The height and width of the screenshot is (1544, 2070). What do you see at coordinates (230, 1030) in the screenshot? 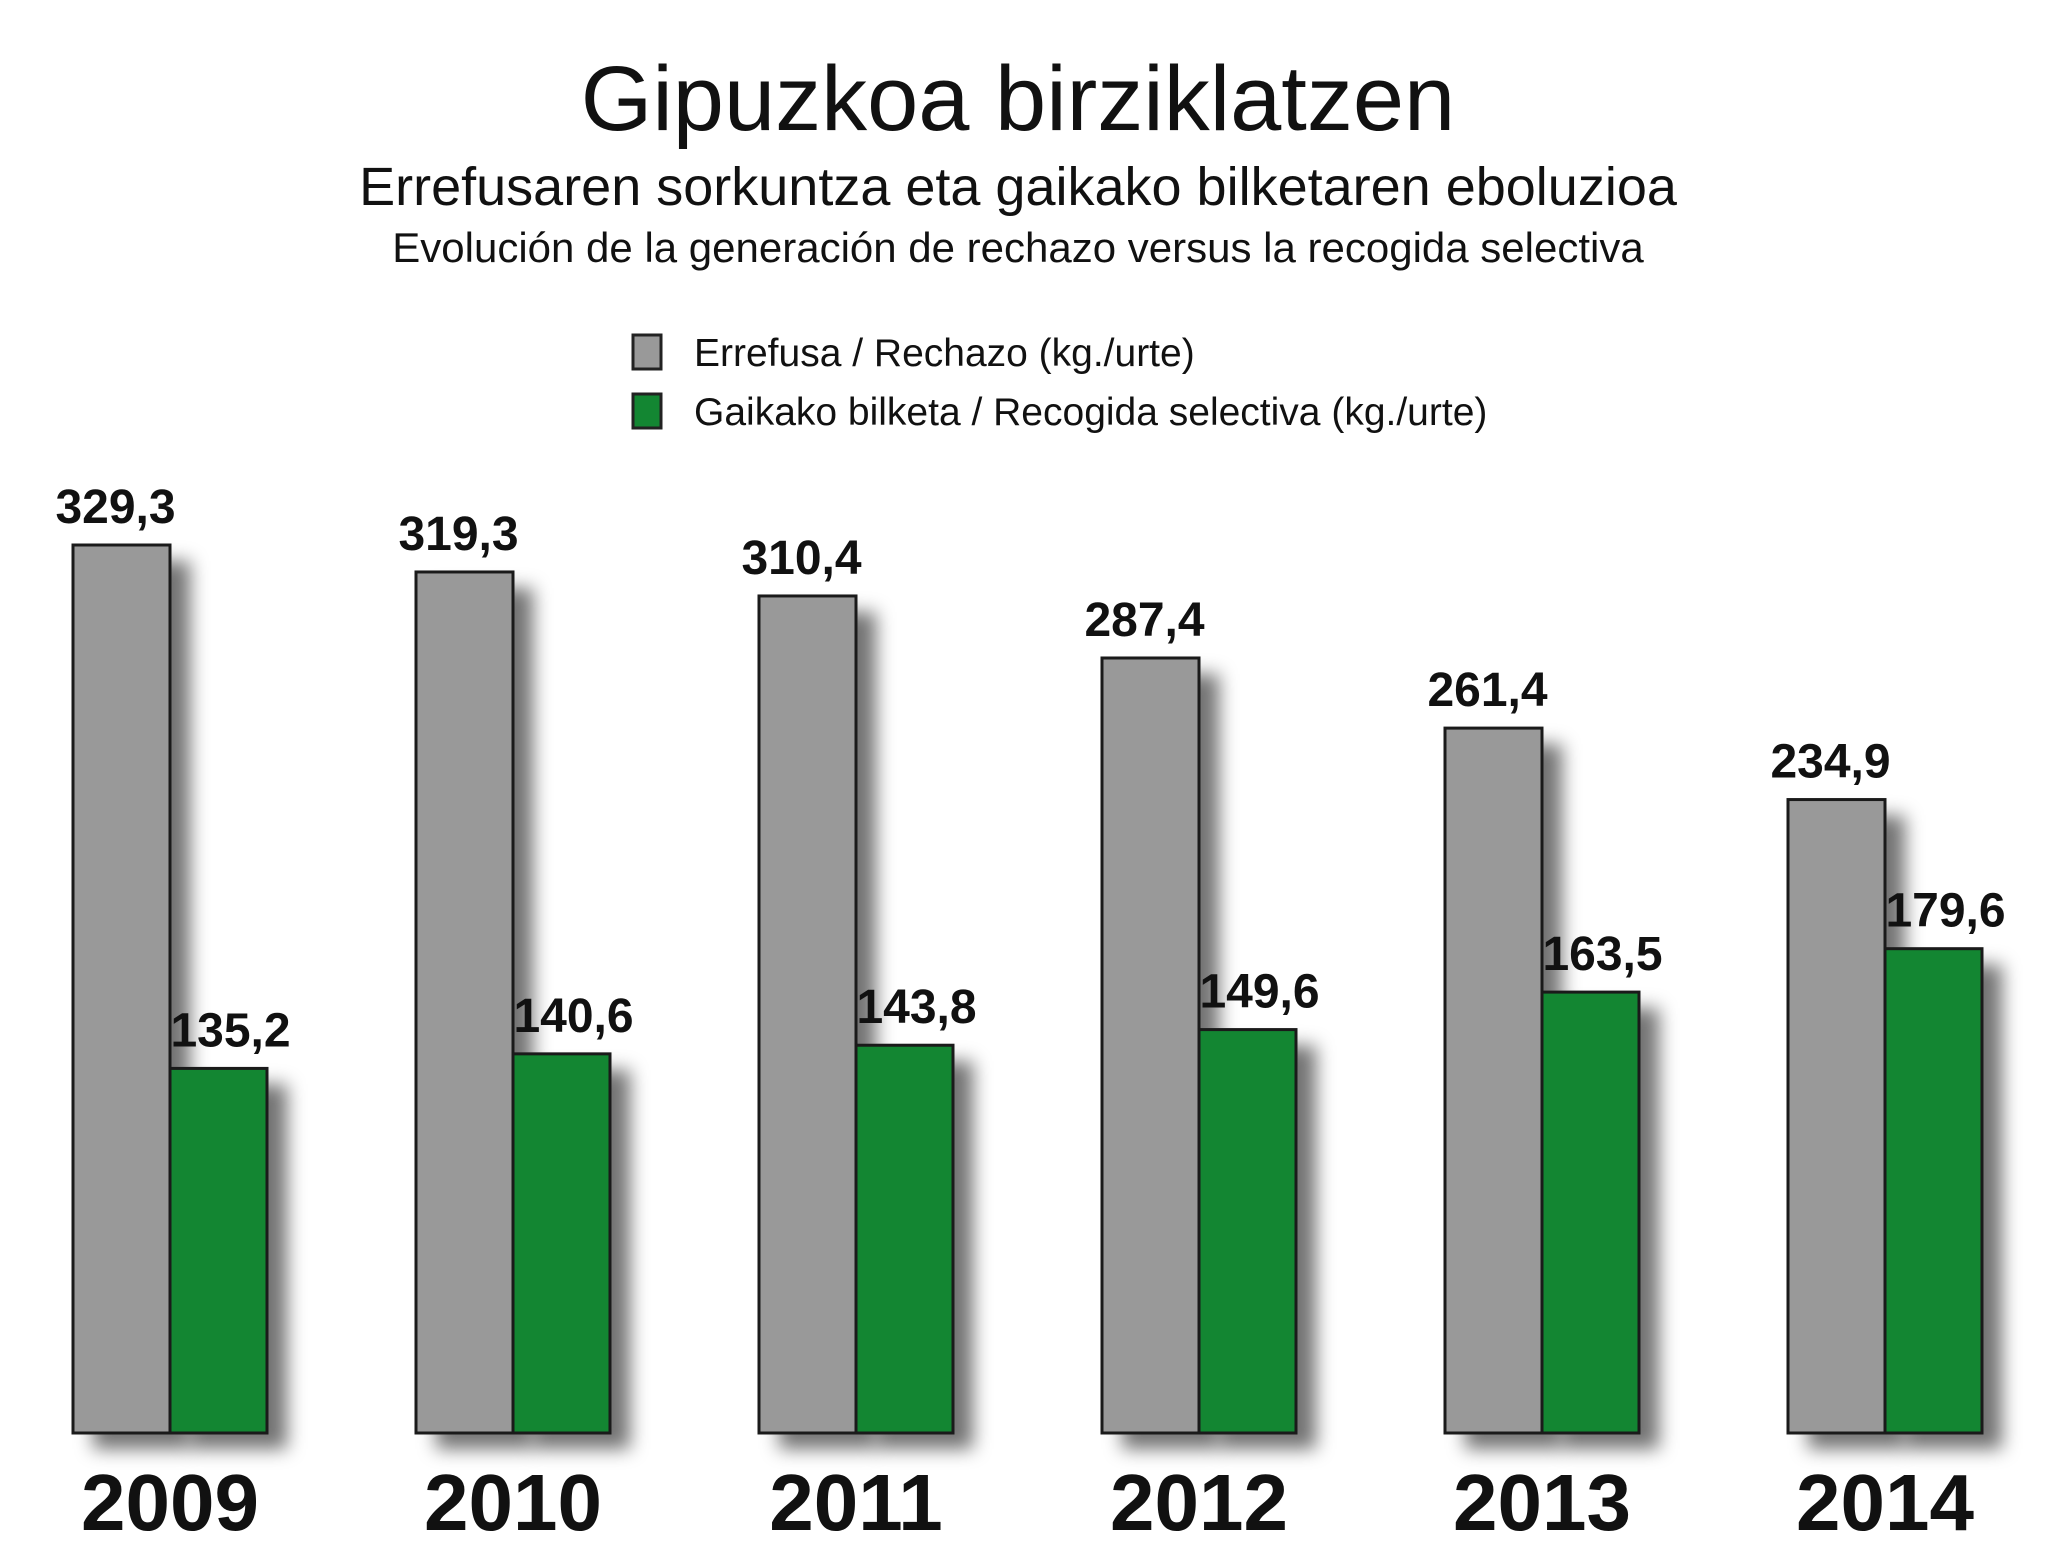
I see `value-label-recogida-2009: 135,2` at bounding box center [230, 1030].